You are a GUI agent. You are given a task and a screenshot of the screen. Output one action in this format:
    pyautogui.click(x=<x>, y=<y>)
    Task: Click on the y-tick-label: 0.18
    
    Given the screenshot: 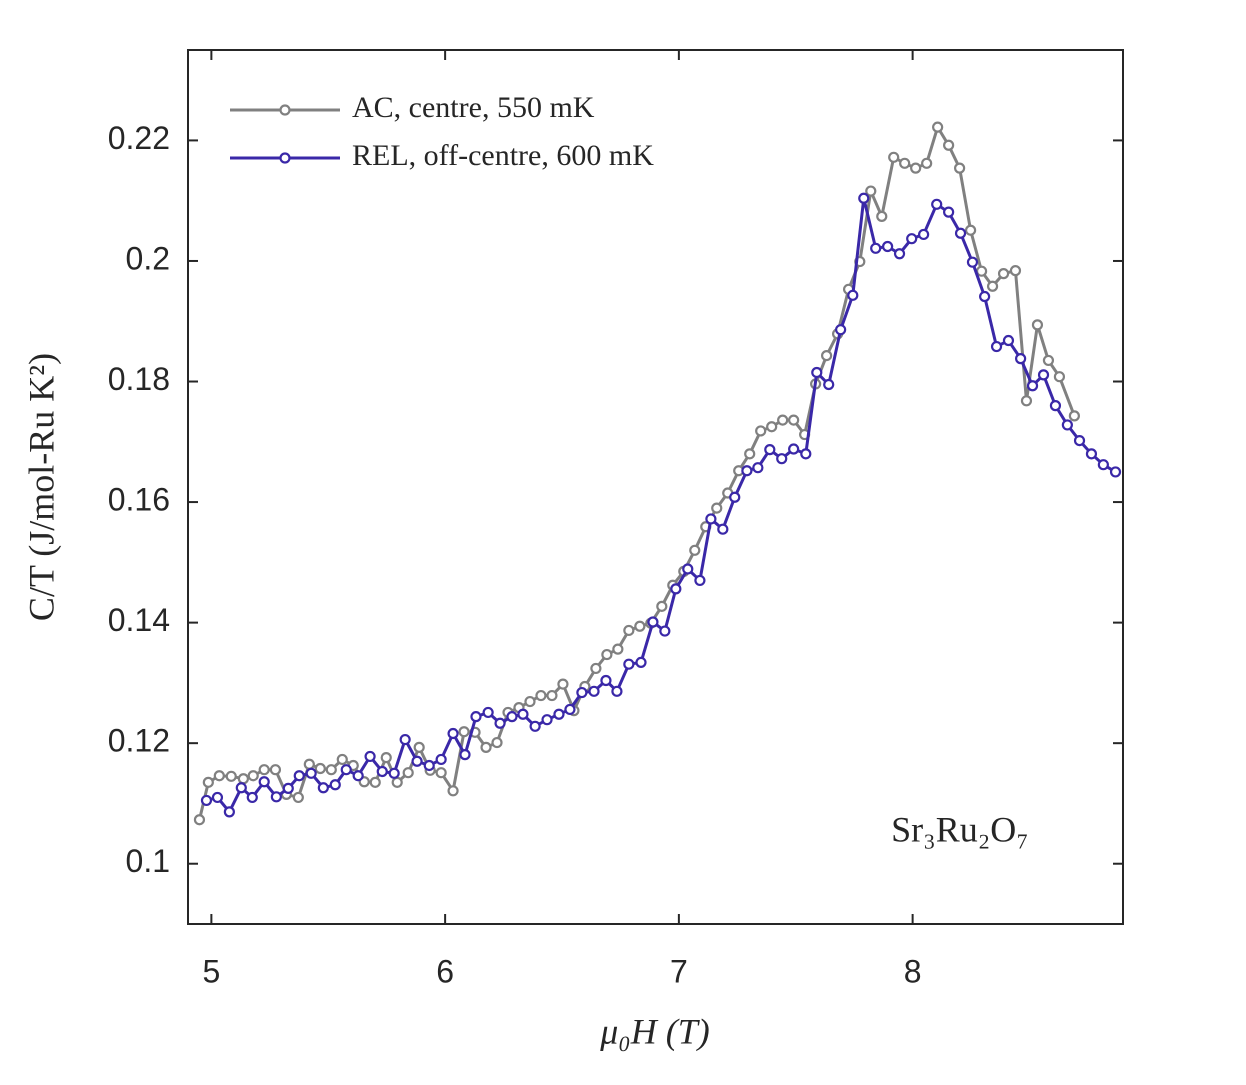 What is the action you would take?
    pyautogui.click(x=139, y=379)
    